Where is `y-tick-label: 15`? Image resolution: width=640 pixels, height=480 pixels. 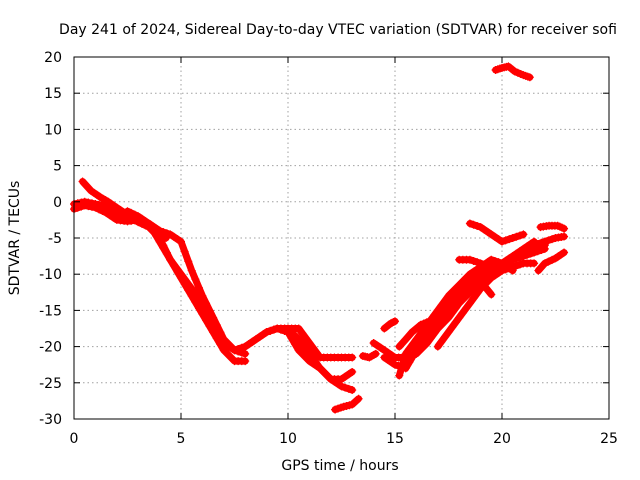
y-tick-label: 15 is located at coordinates (53, 94).